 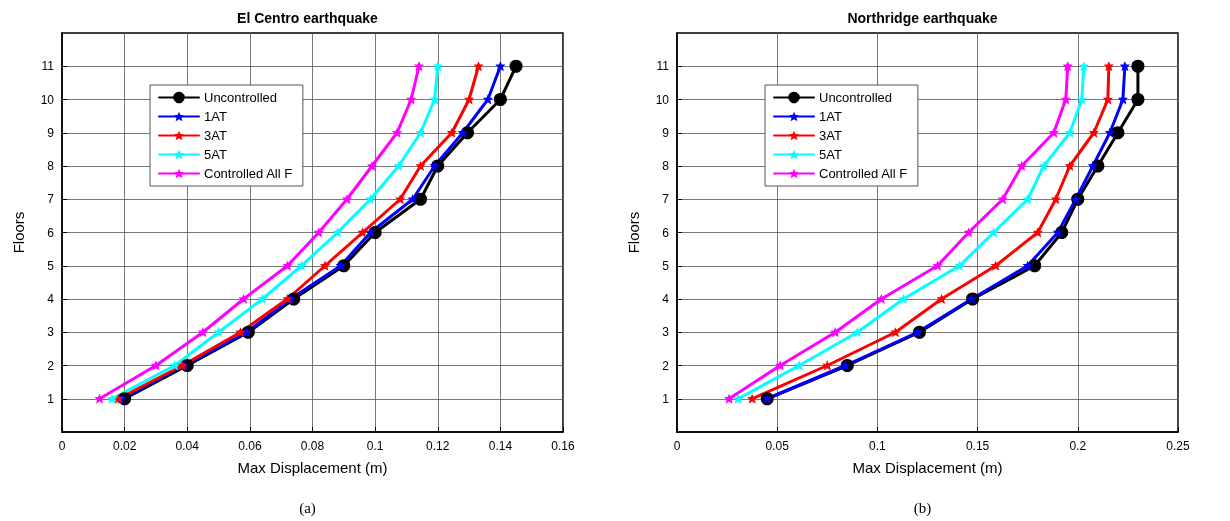 What do you see at coordinates (187, 446) in the screenshot?
I see `x-tick-label: 0.04` at bounding box center [187, 446].